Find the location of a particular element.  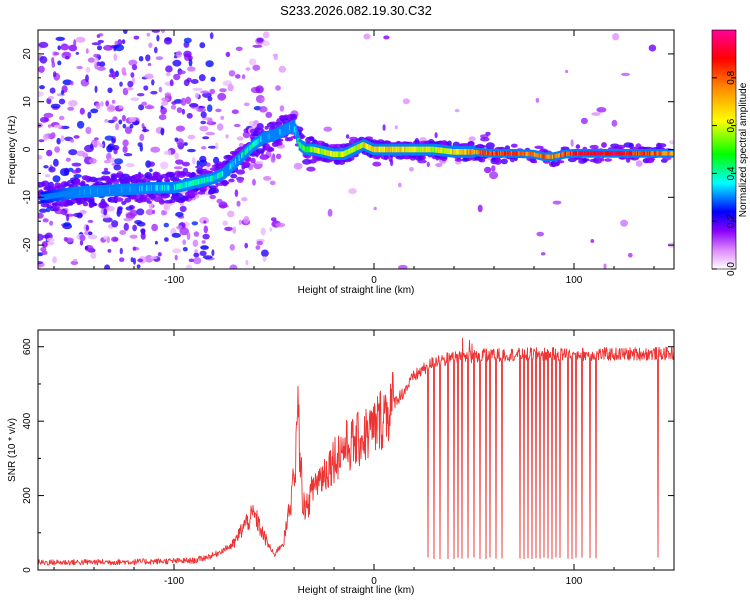

colorbar-ticks: 0.0 0.2 0.4 0.6 0.8 is located at coordinates (724, 173).